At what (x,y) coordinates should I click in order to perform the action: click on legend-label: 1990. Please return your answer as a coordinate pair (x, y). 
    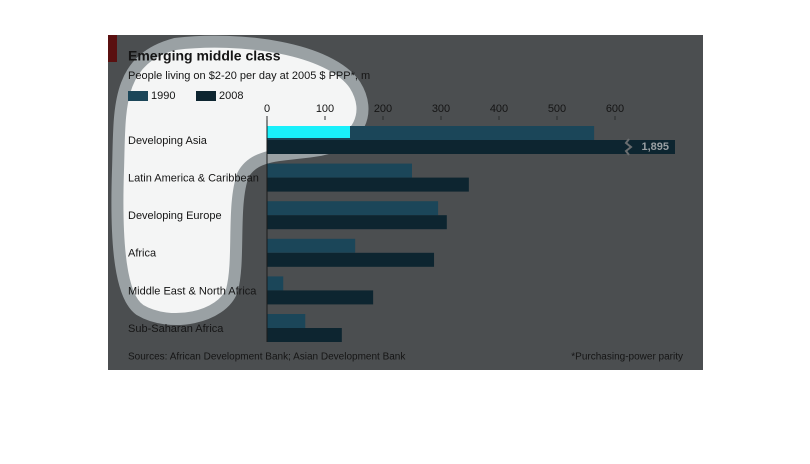
    Looking at the image, I should click on (163, 96).